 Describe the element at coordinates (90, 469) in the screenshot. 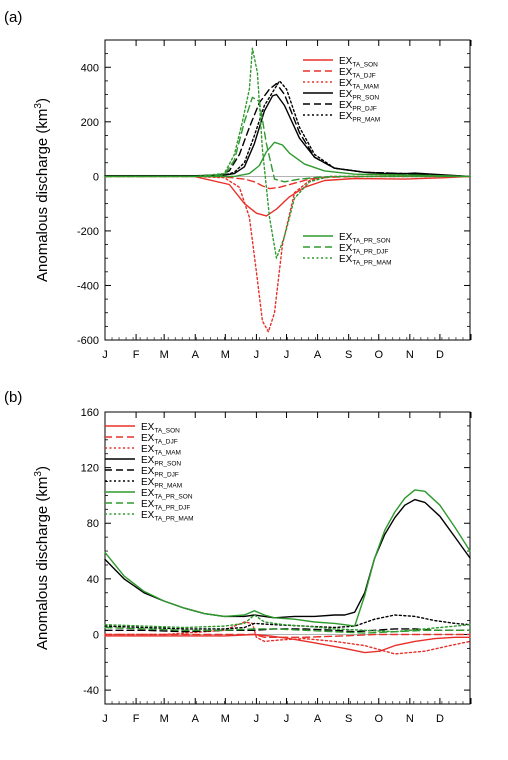

I see `y-tick-label: 120` at that location.